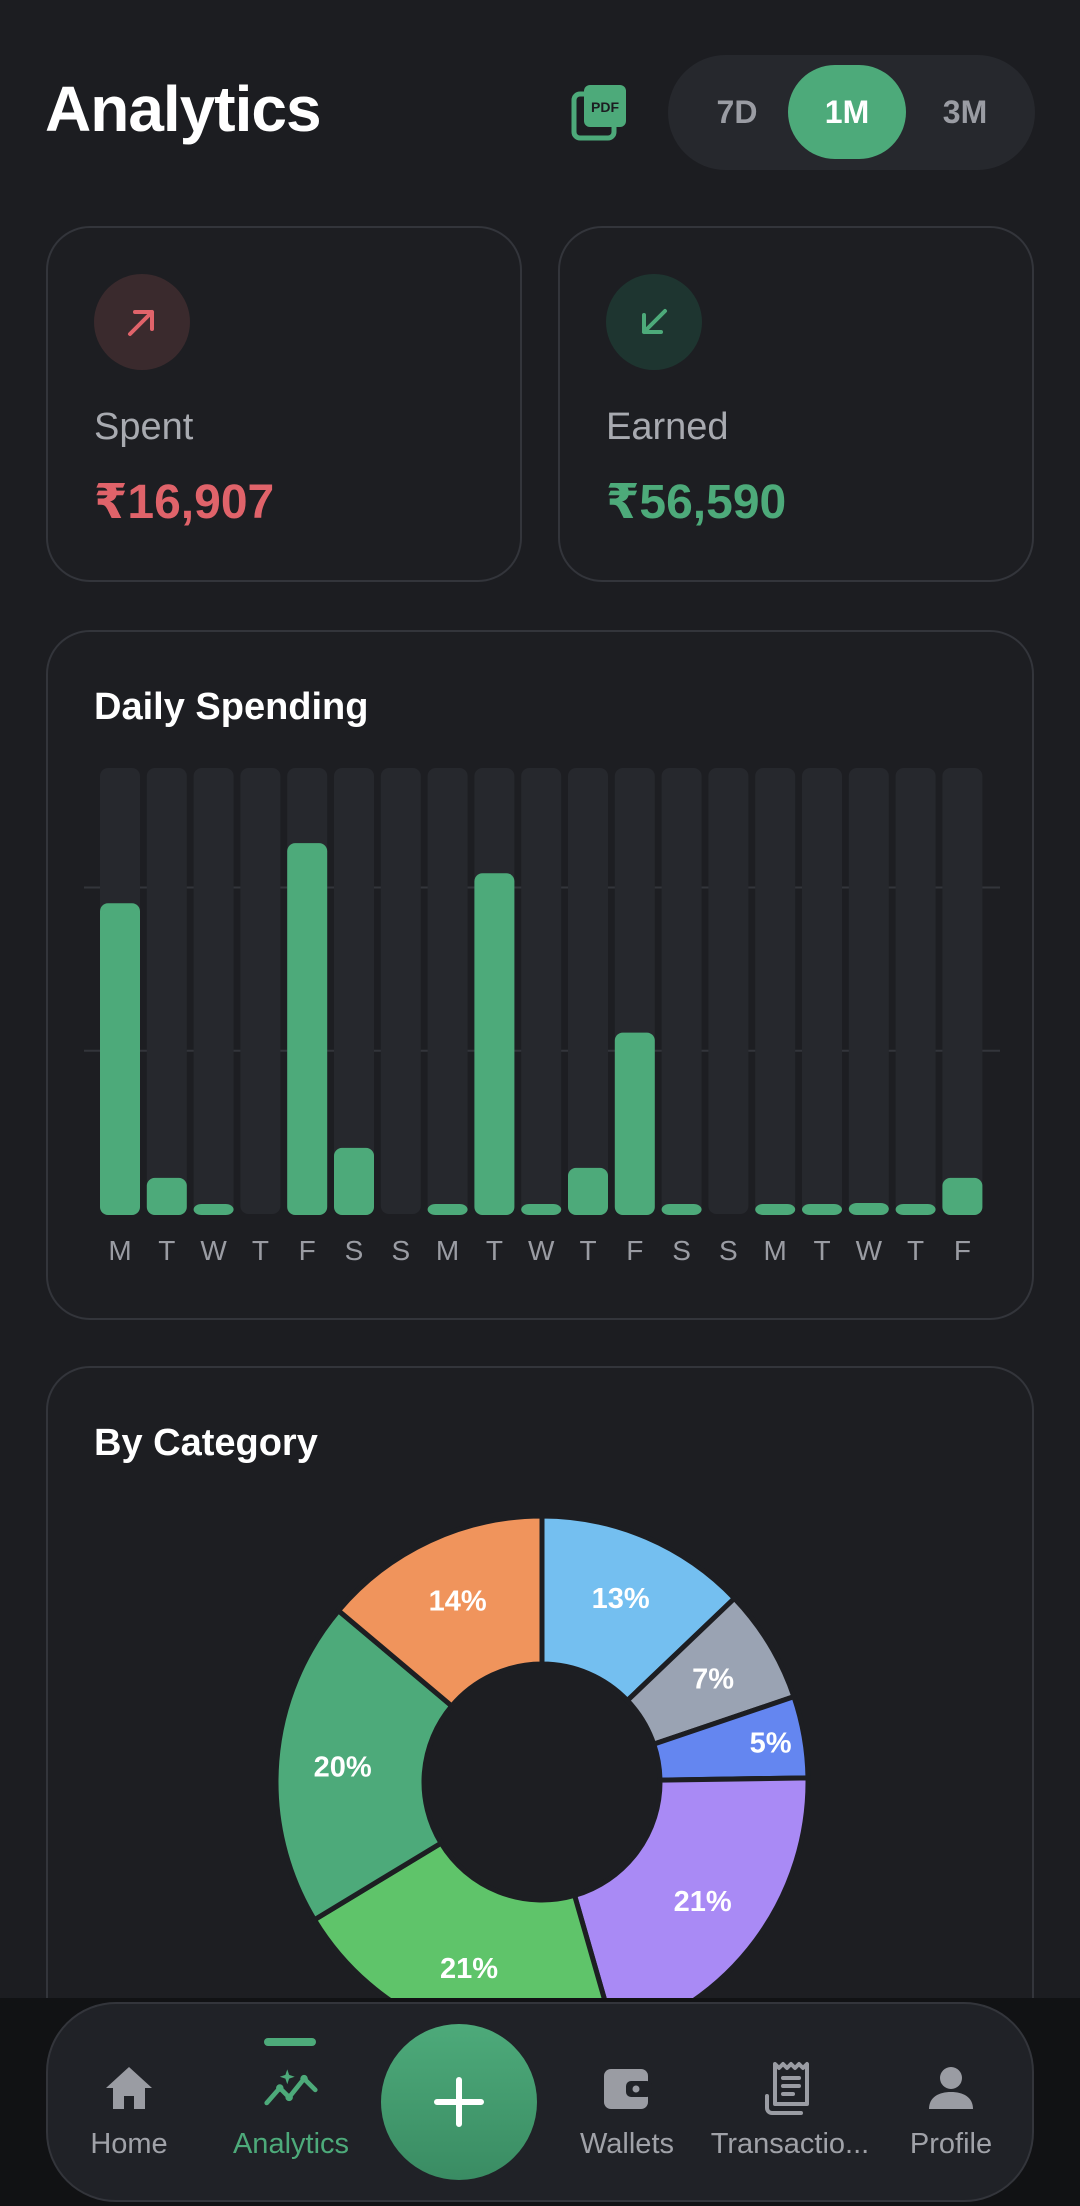  Describe the element at coordinates (847, 112) in the screenshot. I see `range-1m-button: 1M` at that location.